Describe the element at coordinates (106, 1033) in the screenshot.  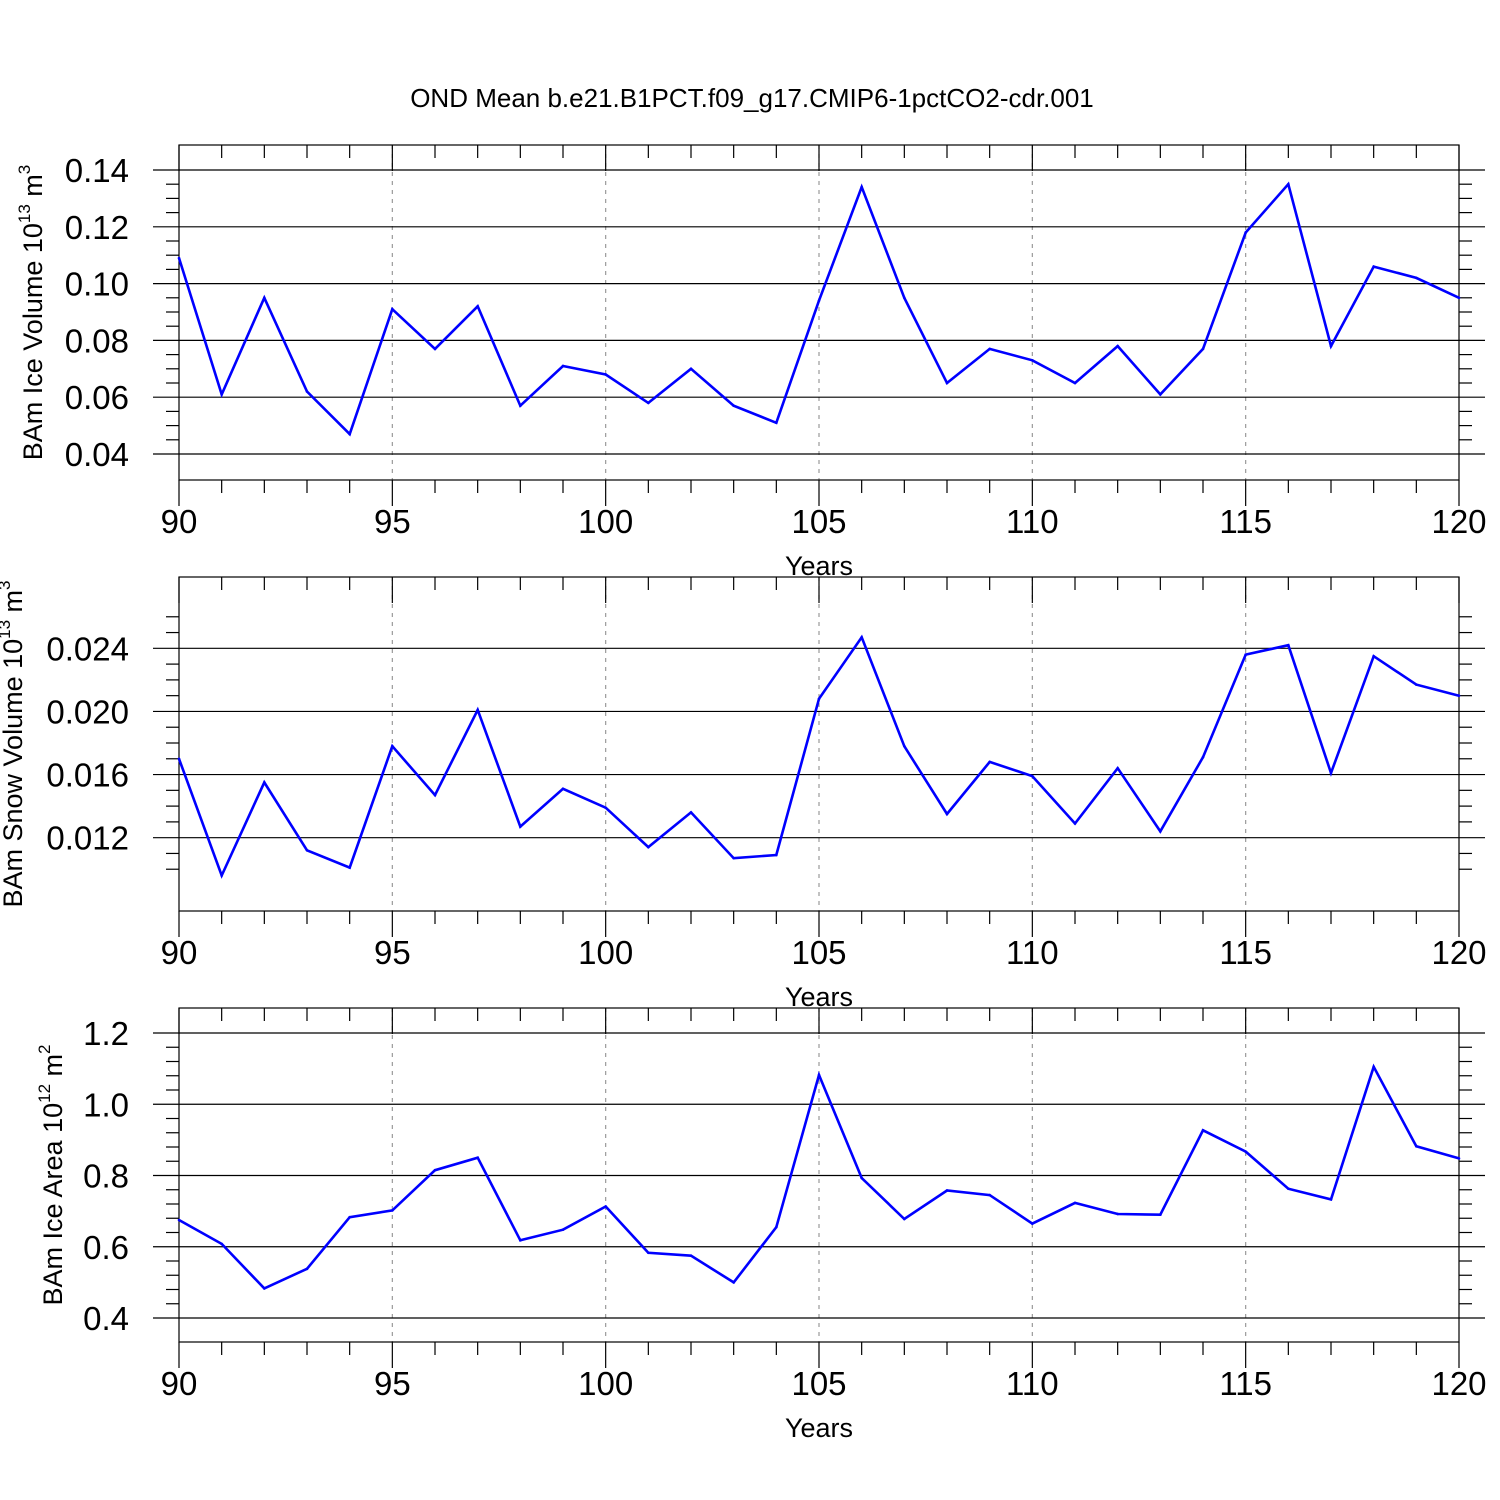
I see `y-tick-label: 1.2` at that location.